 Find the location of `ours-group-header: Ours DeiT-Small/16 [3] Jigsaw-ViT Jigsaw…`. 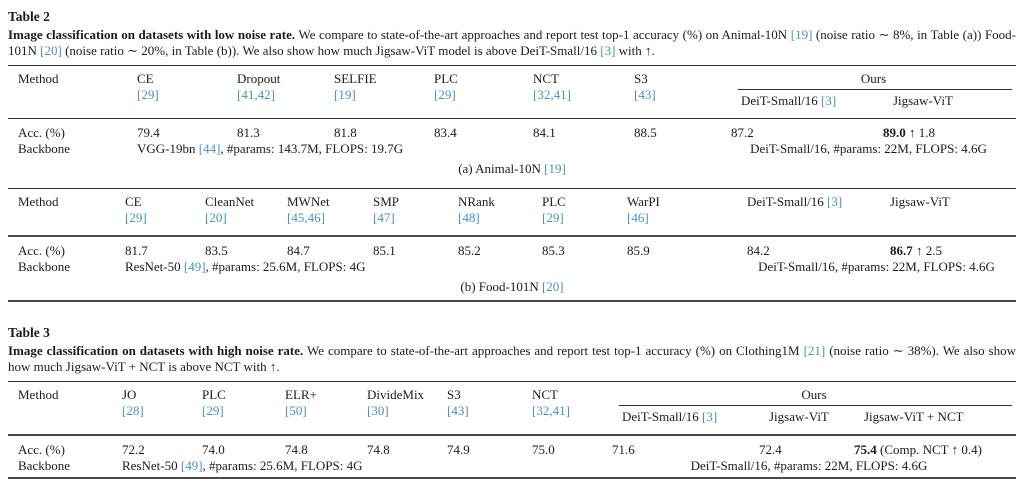

ours-group-header: Ours DeiT-Small/16 [3] Jigsaw-ViT Jigsaw… is located at coordinates (809, 408).